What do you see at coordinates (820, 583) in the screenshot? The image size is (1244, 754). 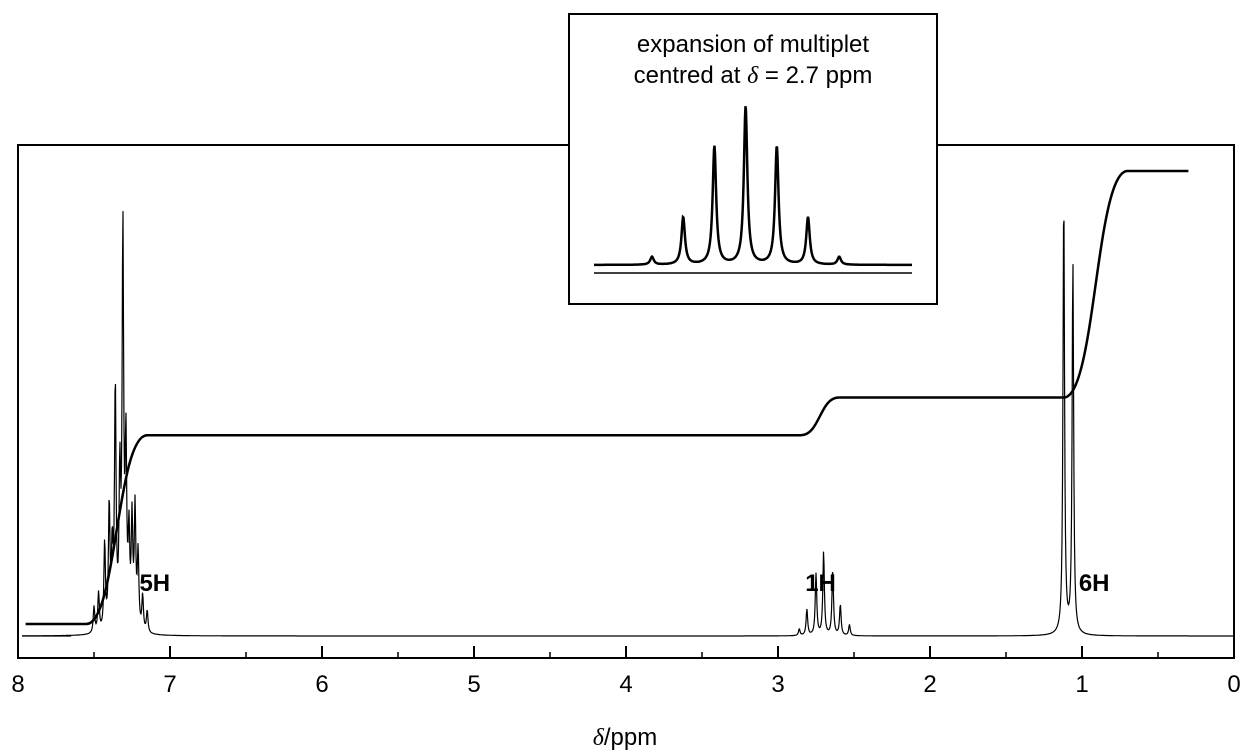 I see `peak-label-1H: 1H` at bounding box center [820, 583].